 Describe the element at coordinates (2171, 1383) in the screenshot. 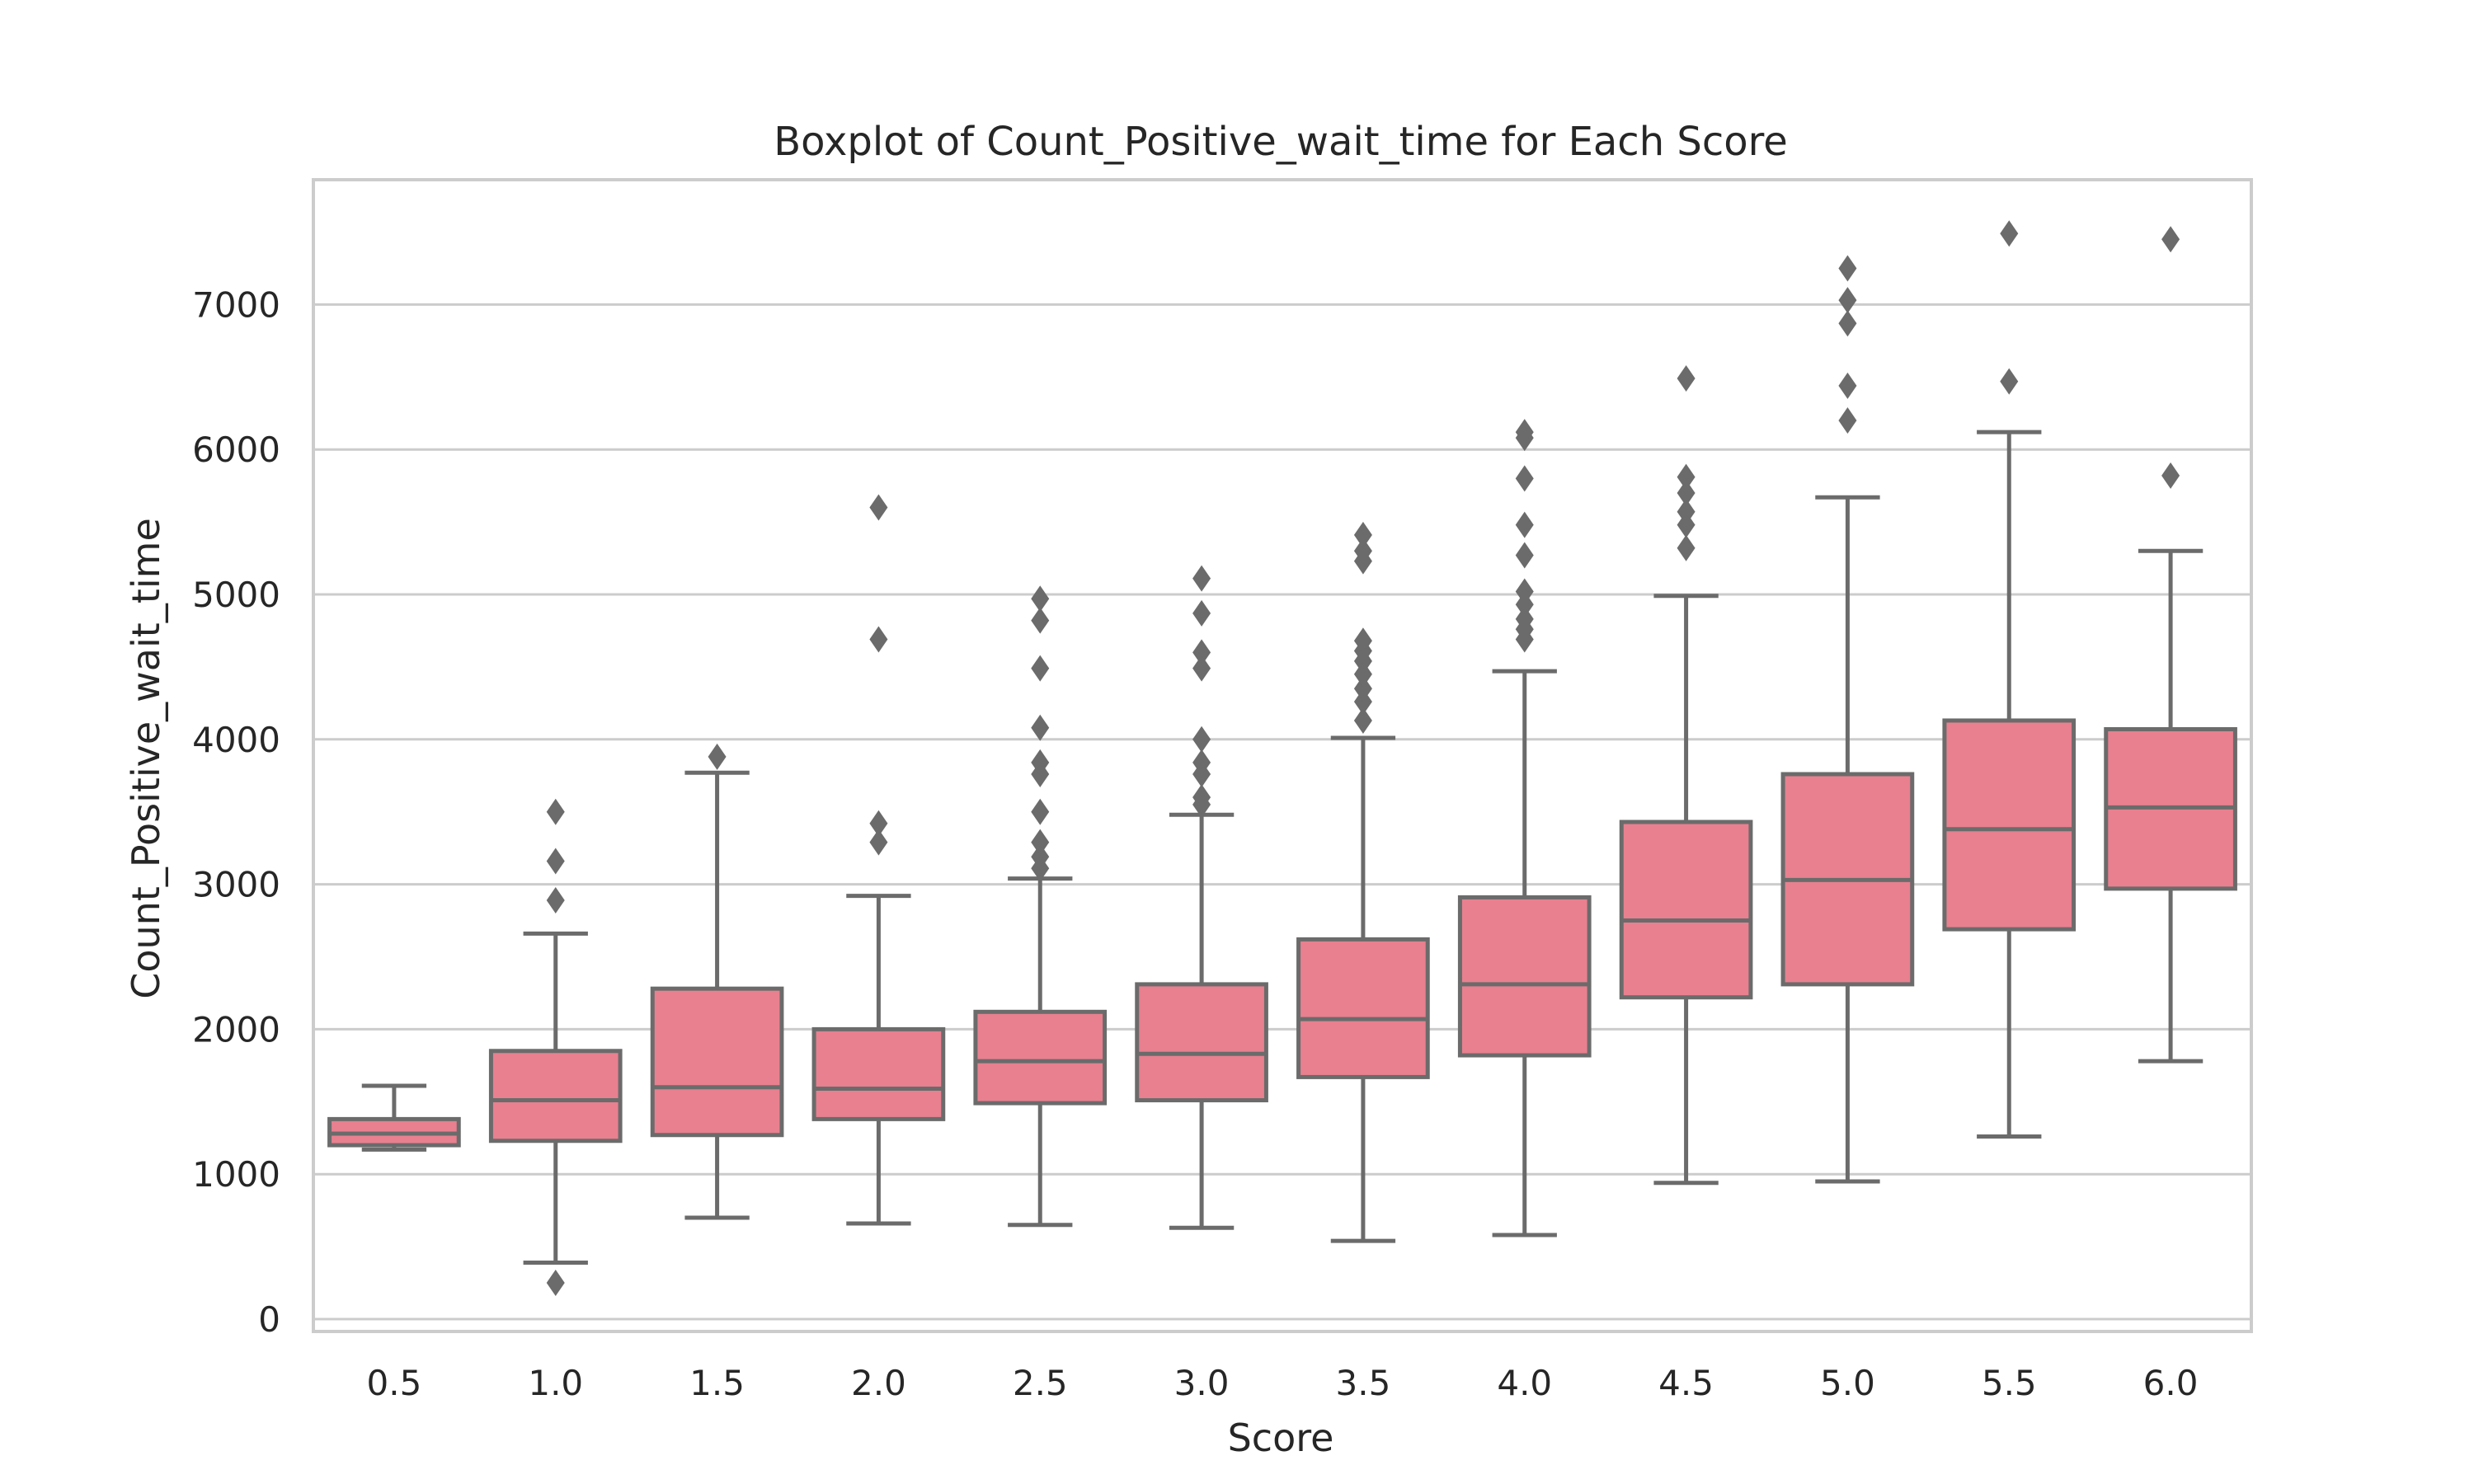

I see `x-tick-label: 6.0` at that location.